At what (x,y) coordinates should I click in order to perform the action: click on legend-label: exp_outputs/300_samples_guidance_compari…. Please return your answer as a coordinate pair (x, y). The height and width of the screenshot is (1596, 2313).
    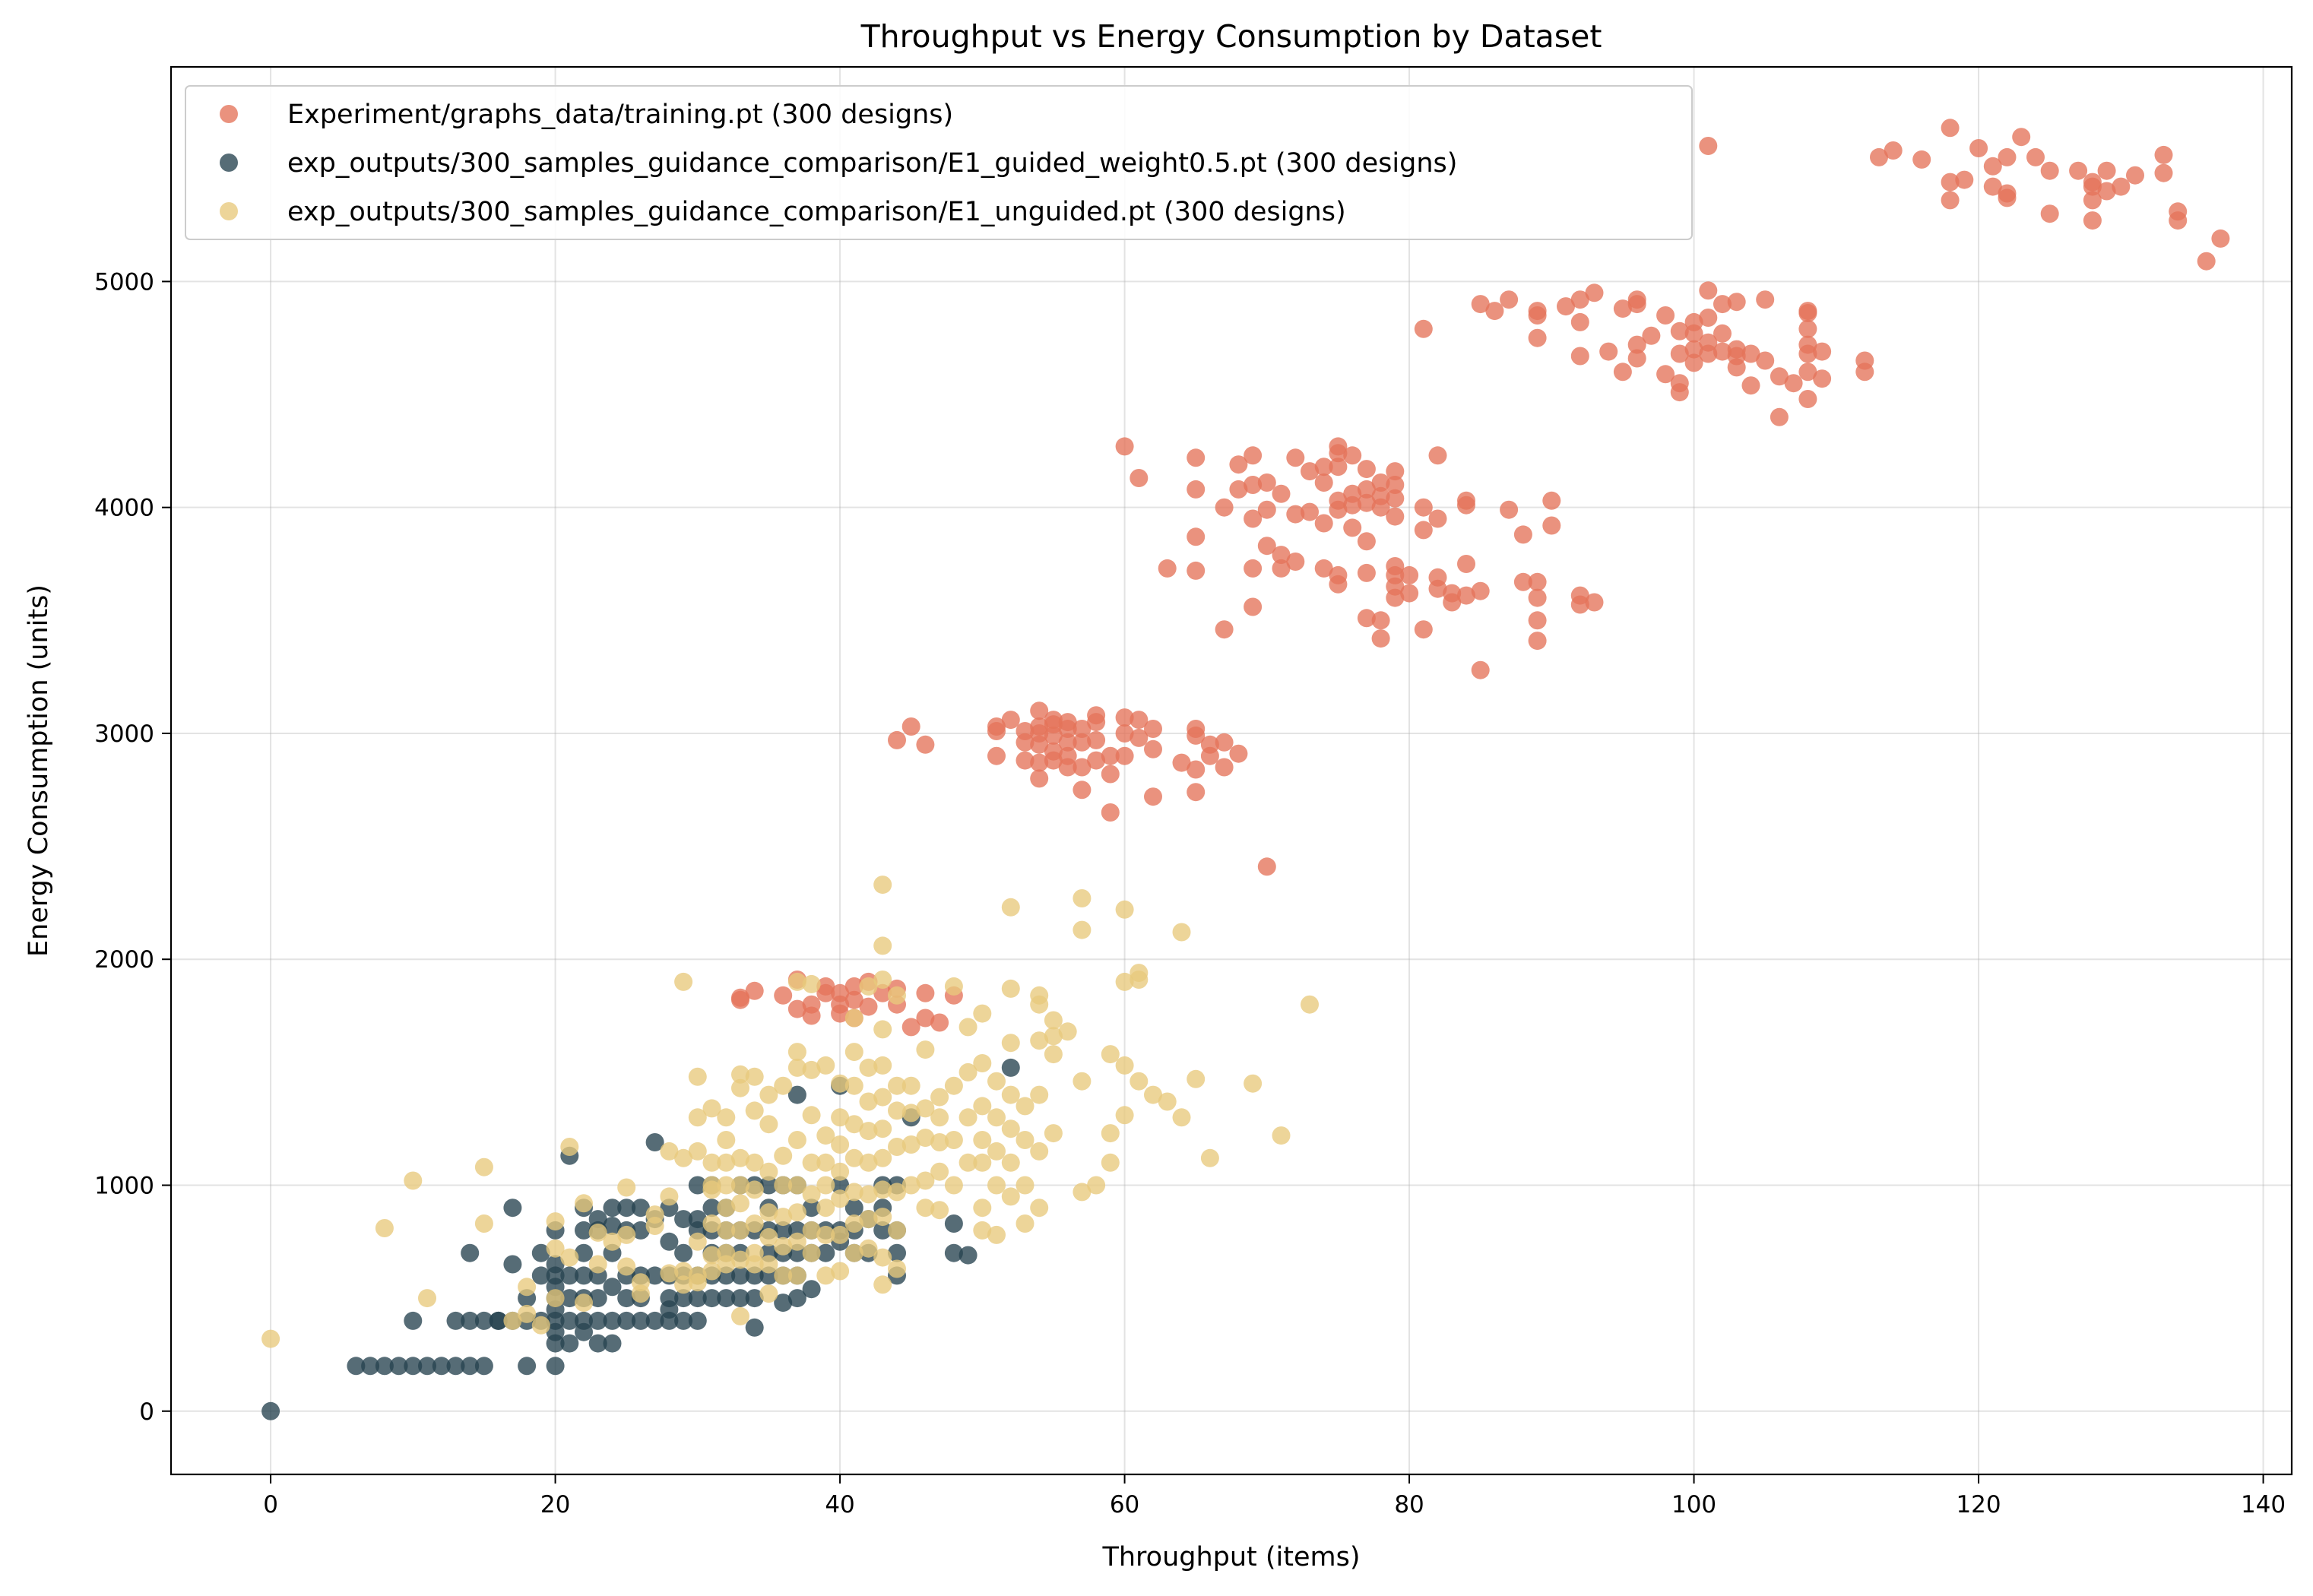
    Looking at the image, I should click on (872, 164).